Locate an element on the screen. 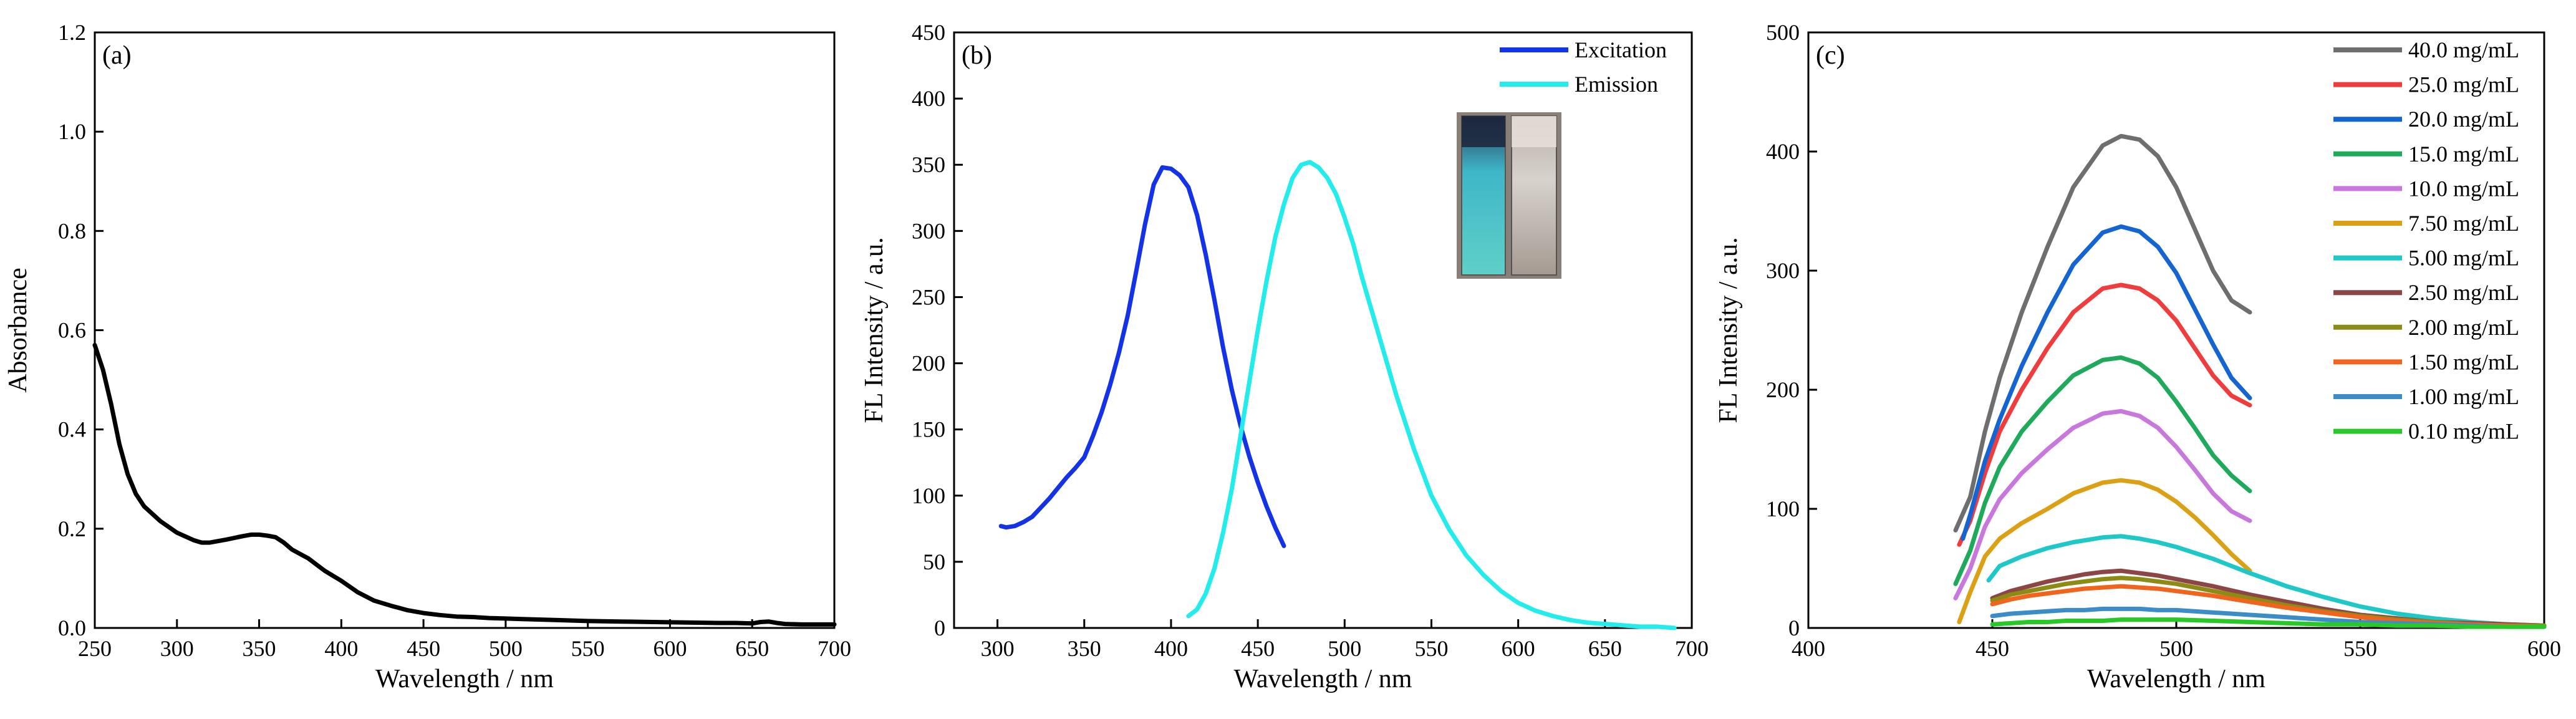 The height and width of the screenshot is (719, 2576). panel-label: (a) is located at coordinates (117, 56).